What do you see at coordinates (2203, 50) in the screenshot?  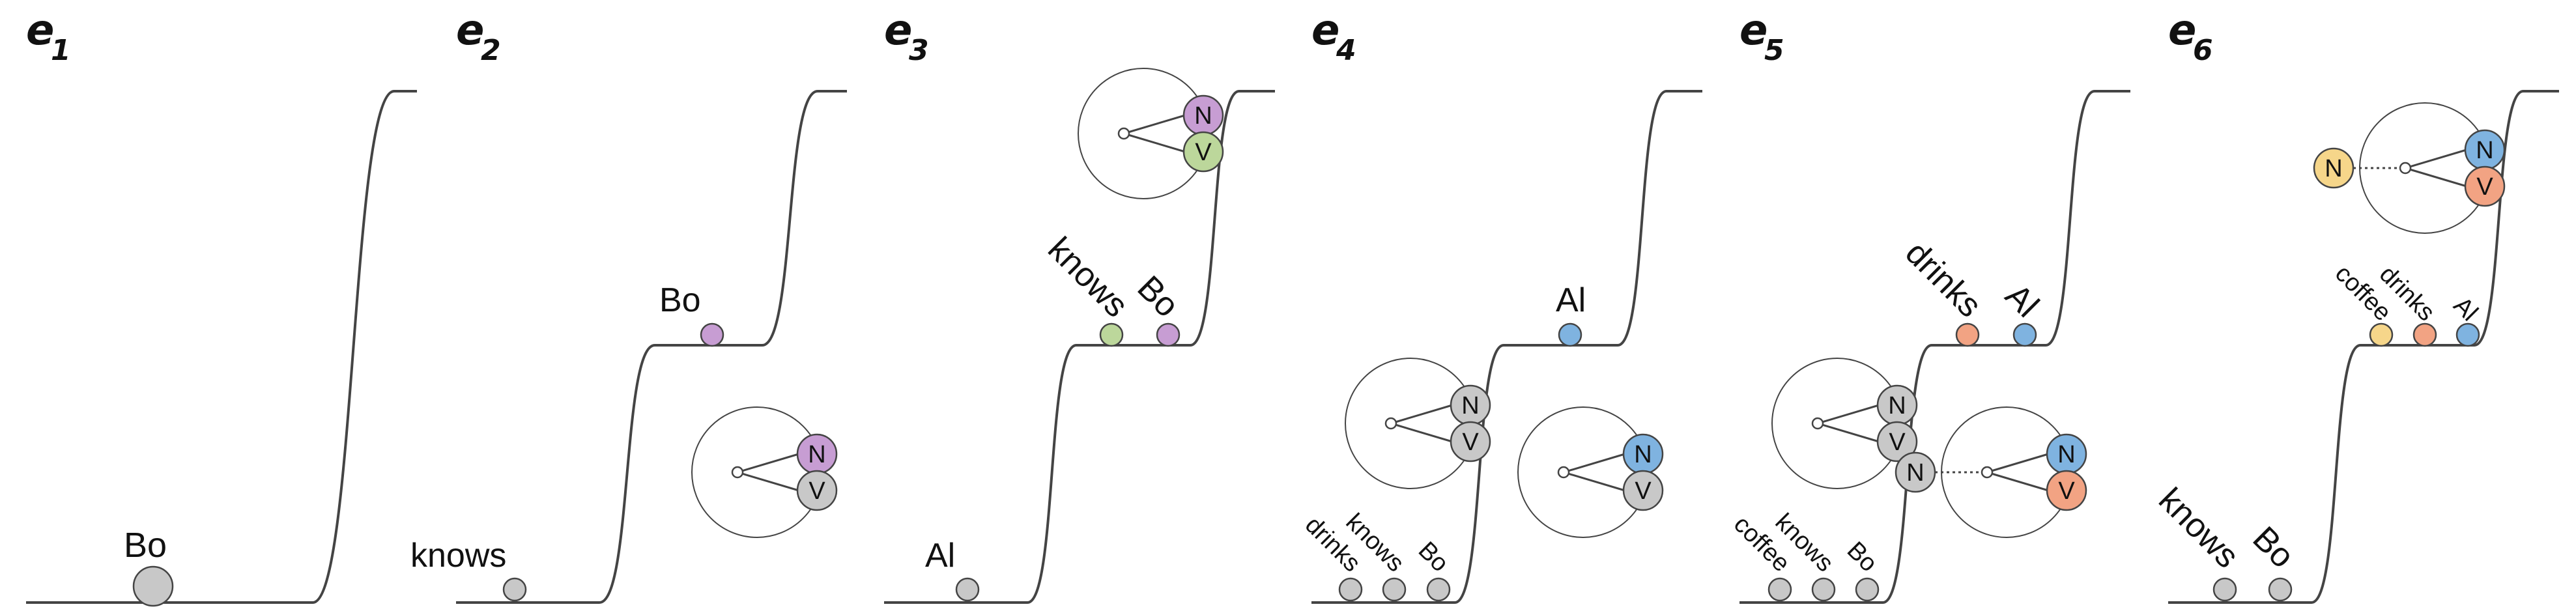 I see `panel-label-subscript: 6` at bounding box center [2203, 50].